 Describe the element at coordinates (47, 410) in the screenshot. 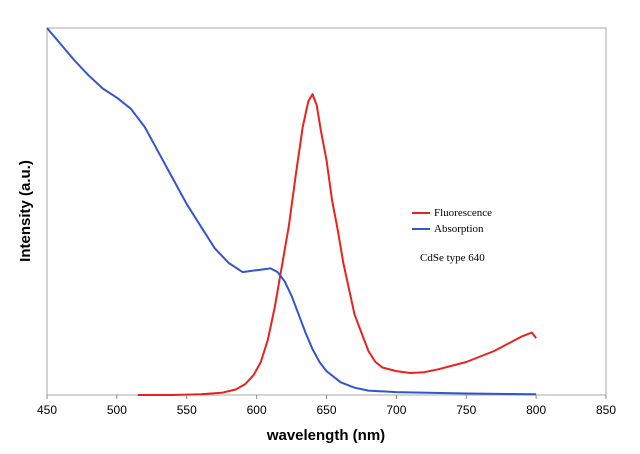

I see `x-tick-label: 450` at that location.